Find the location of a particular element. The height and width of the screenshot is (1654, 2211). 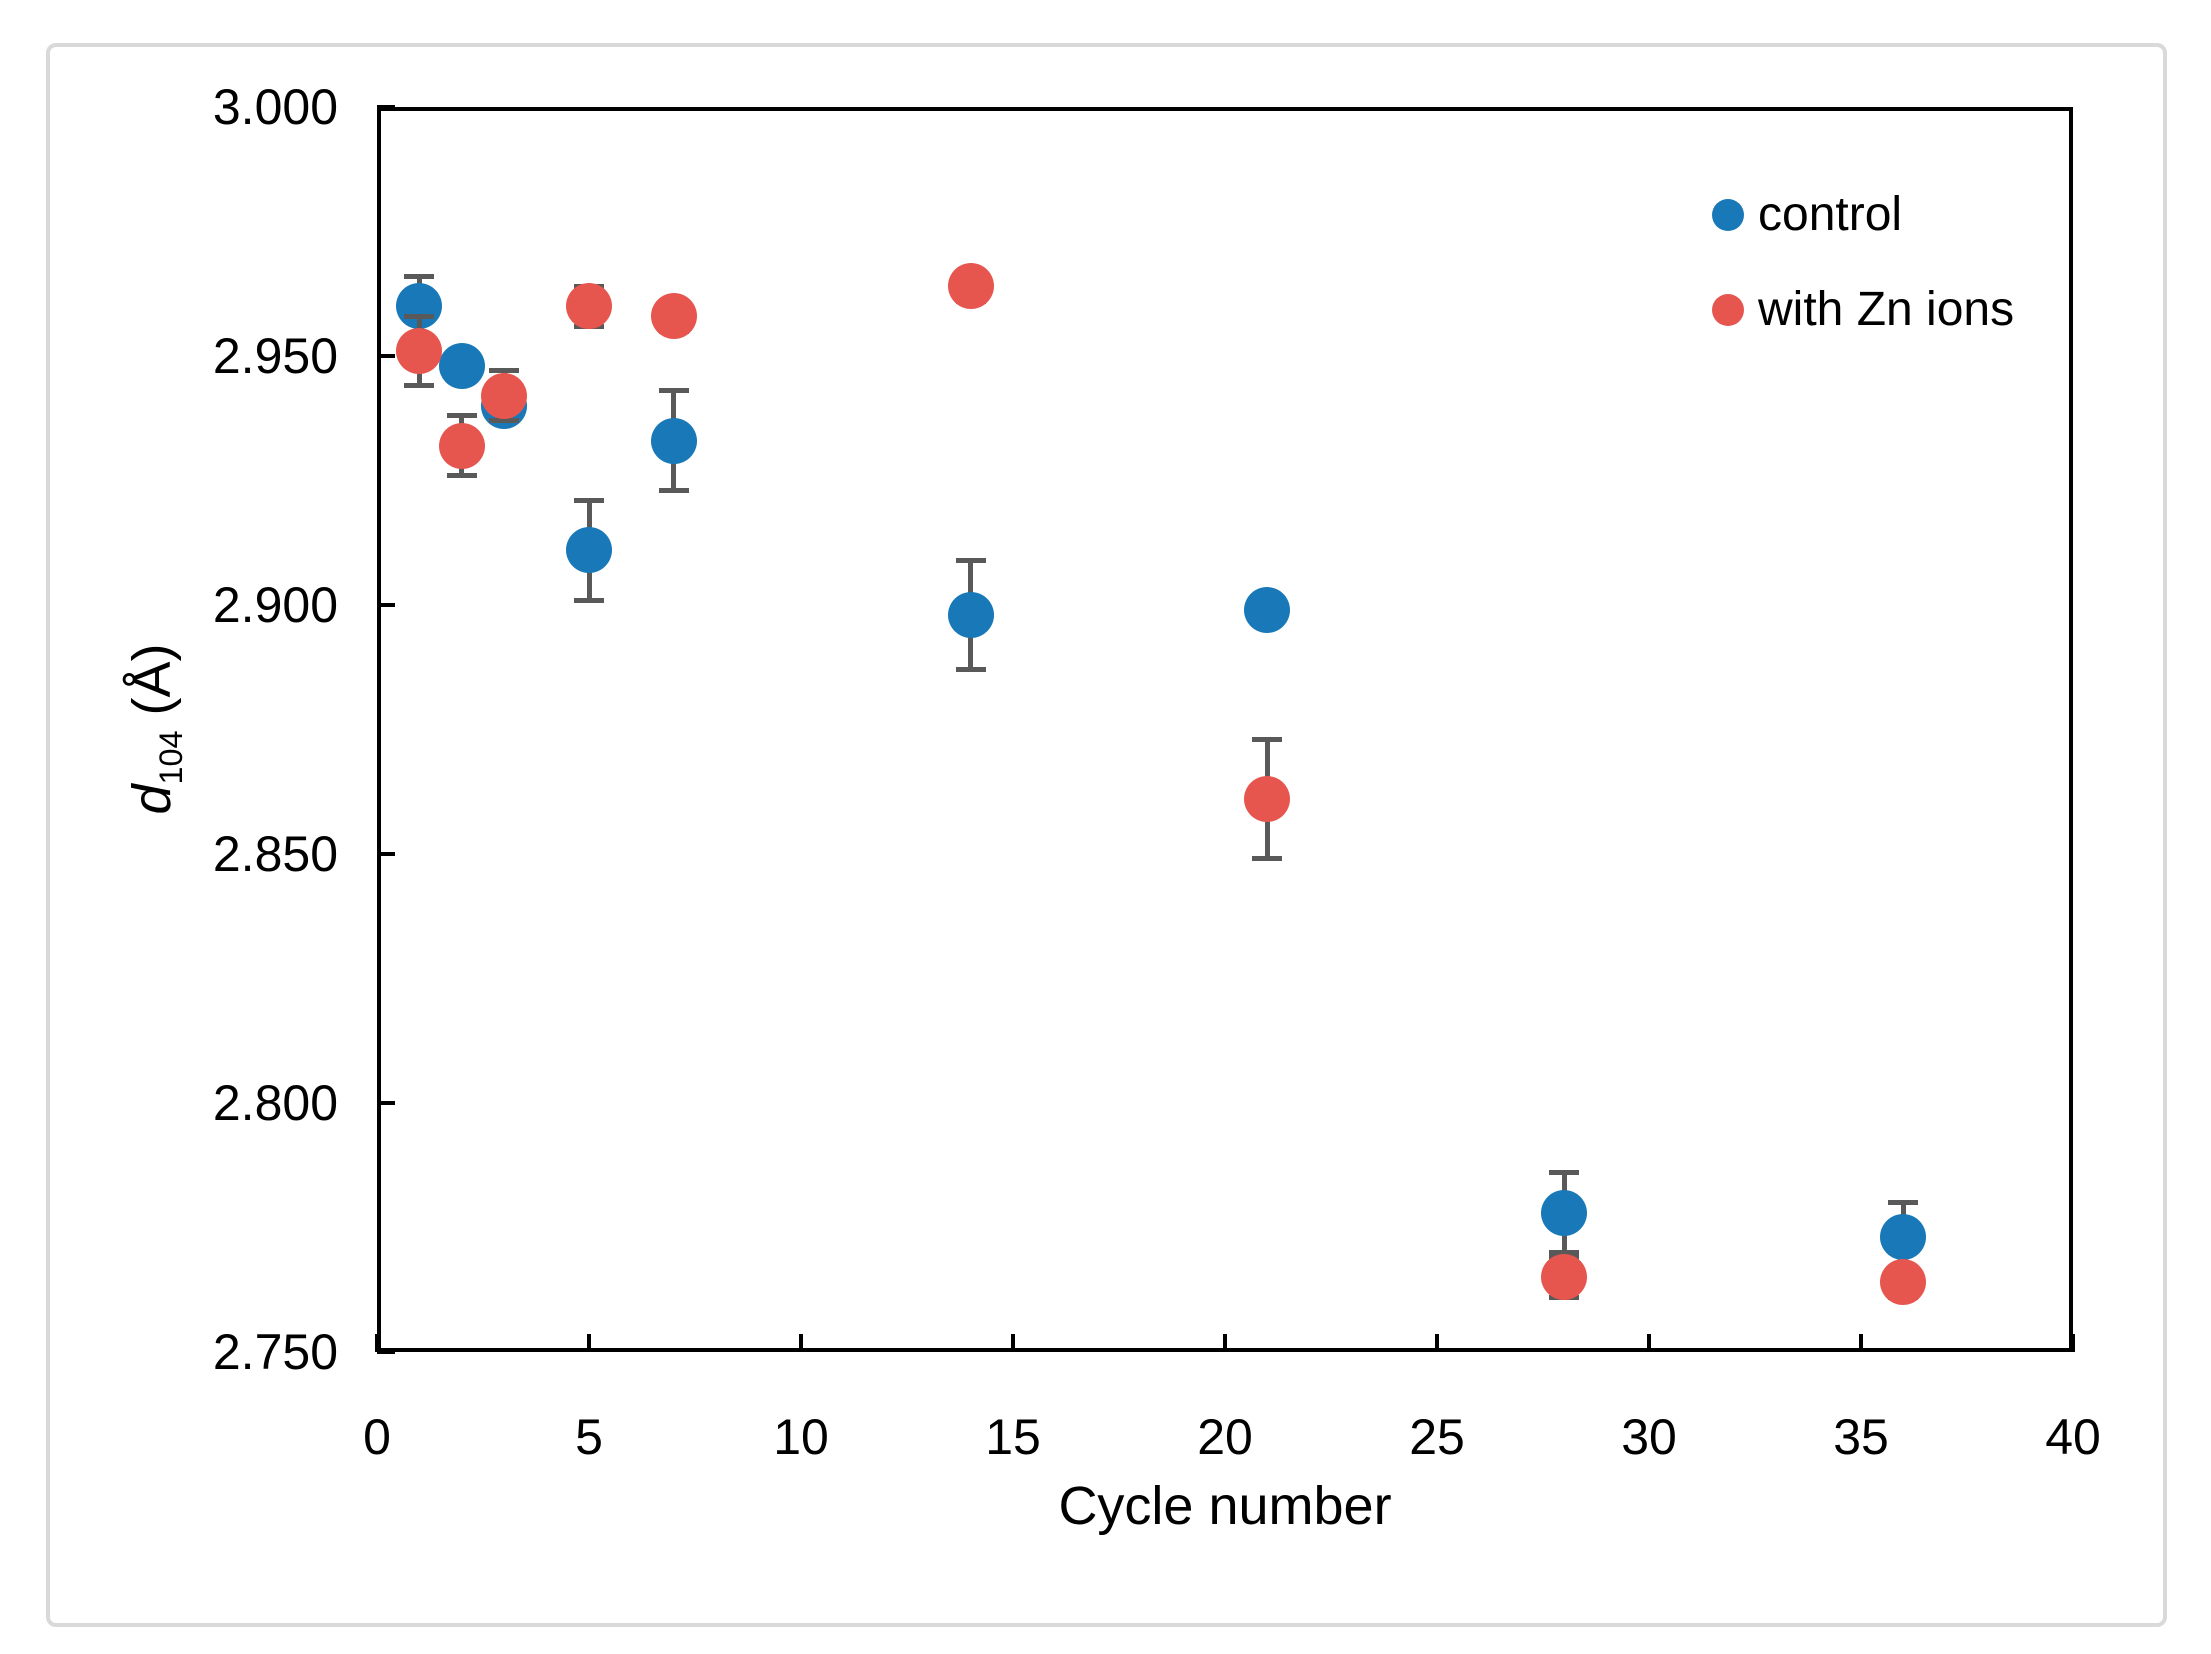

y-tick-label: 3.000 is located at coordinates (275, 107).